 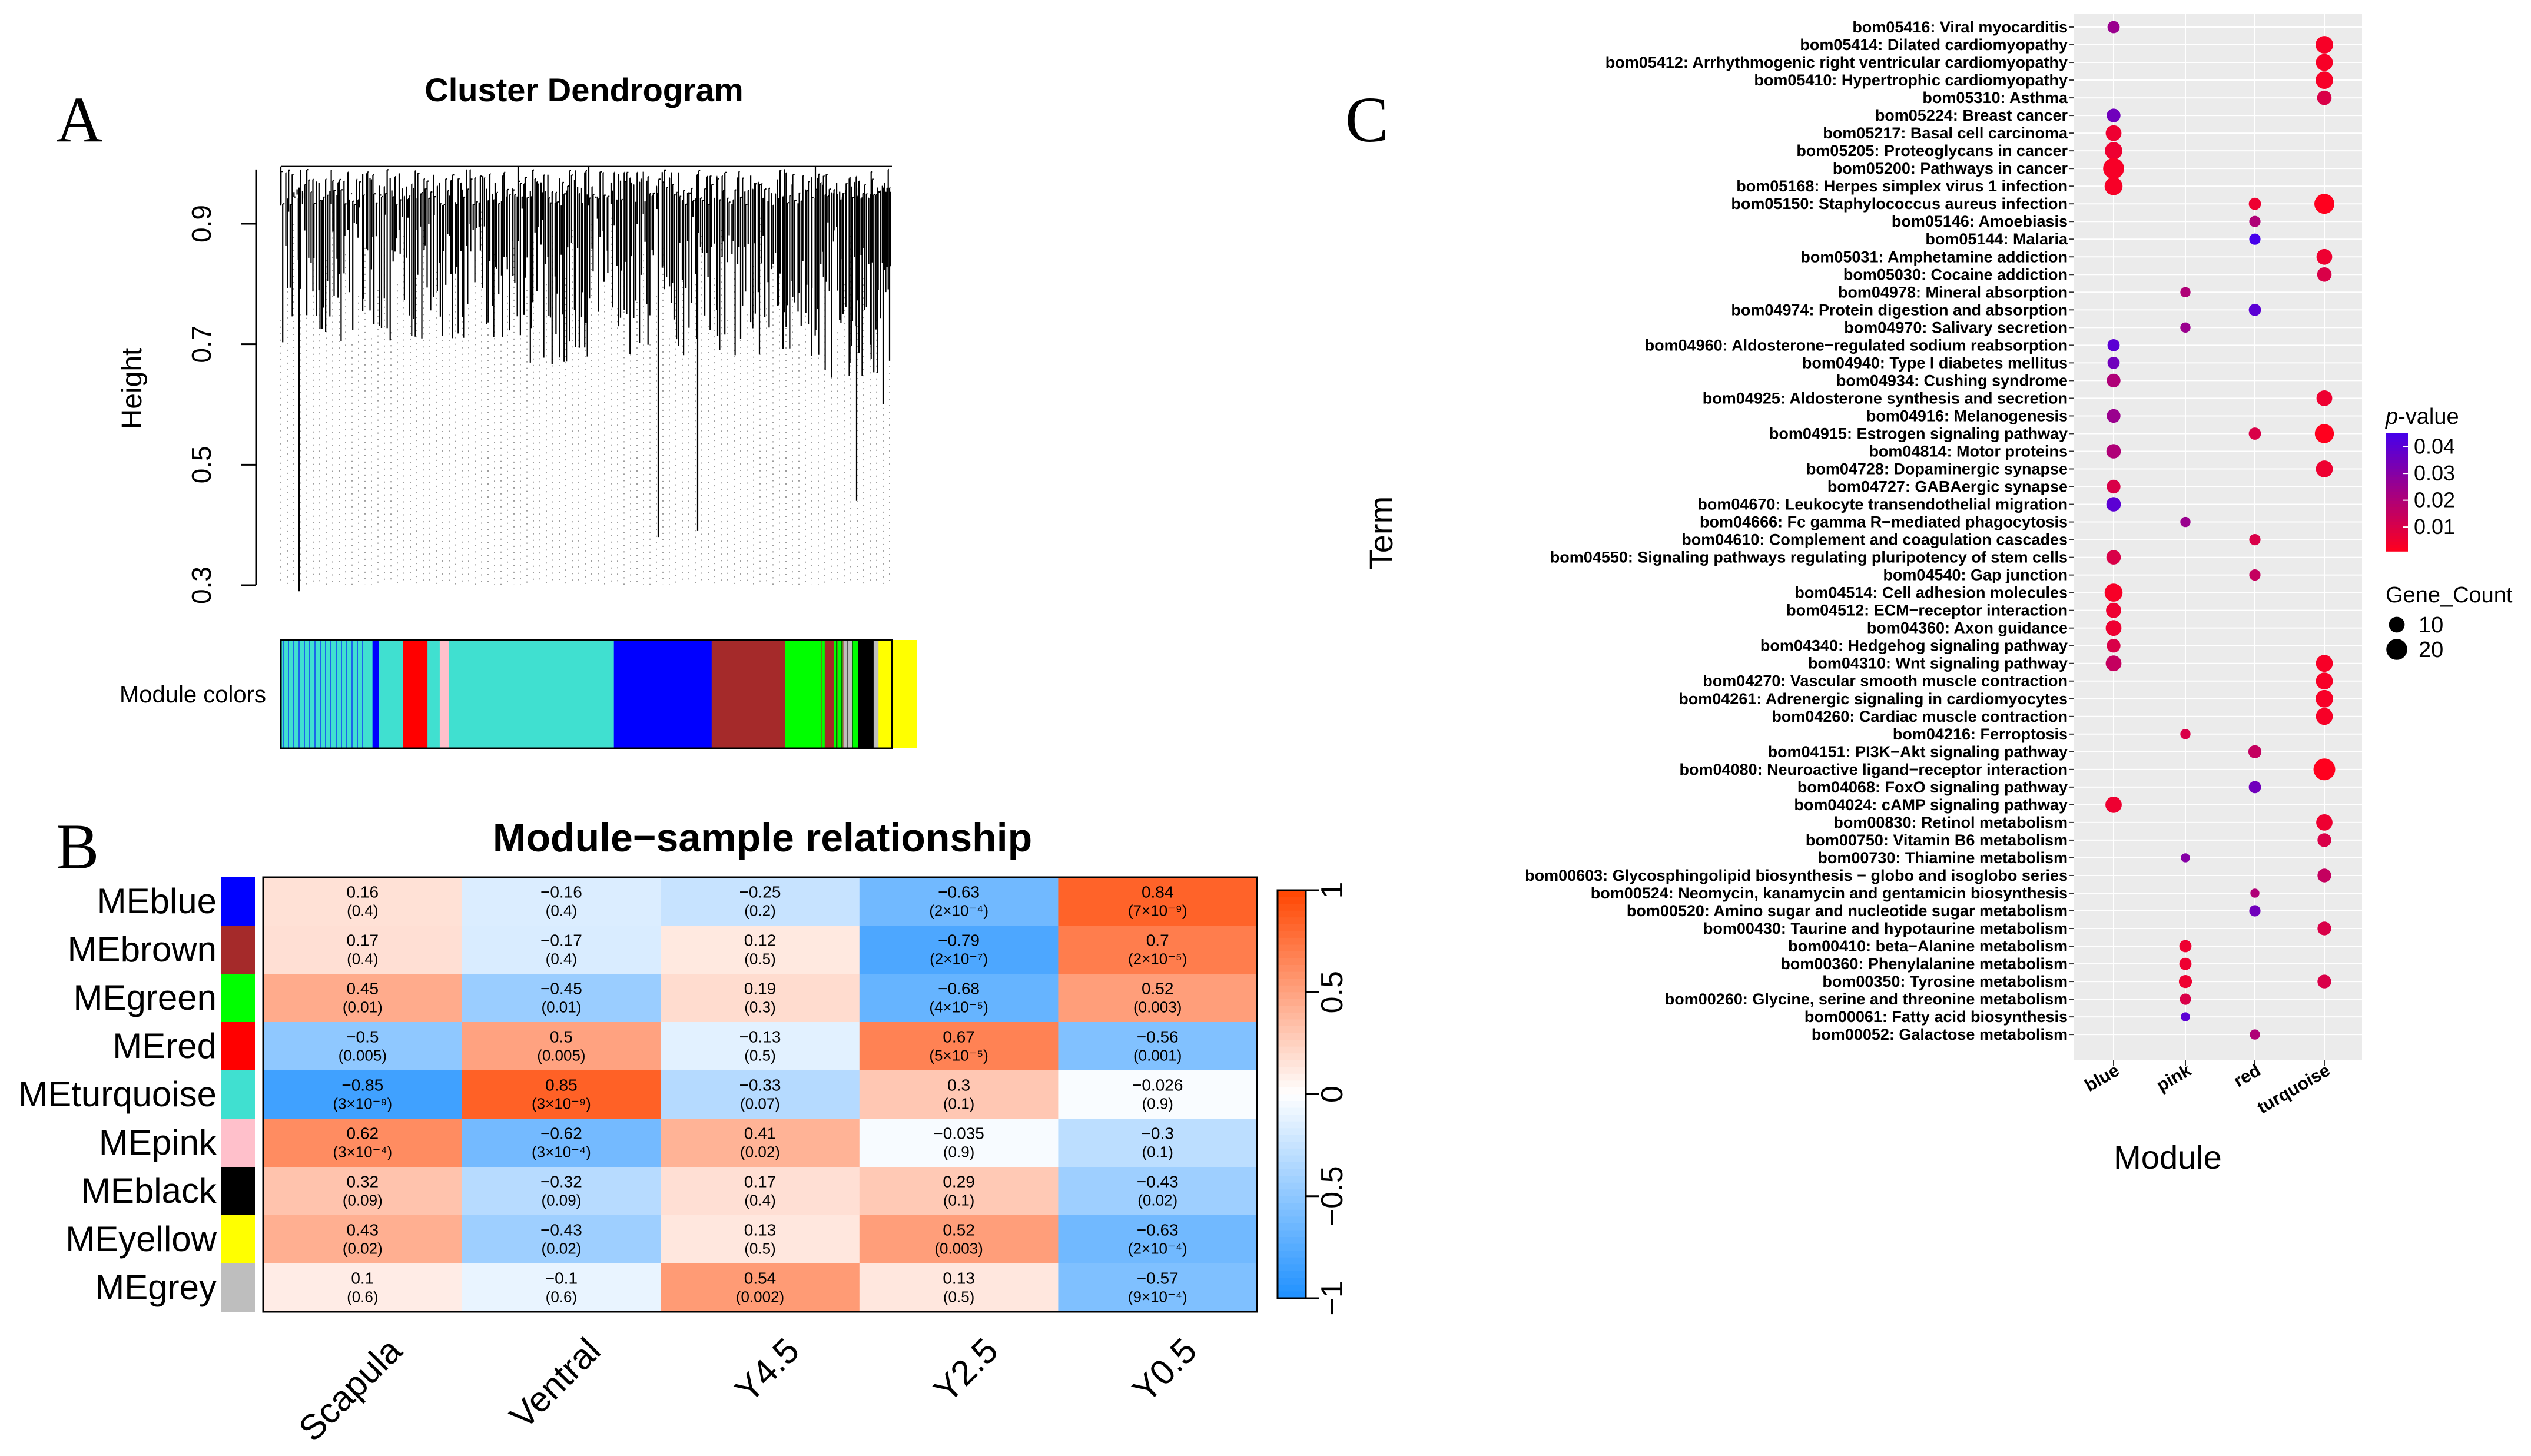 What do you see at coordinates (132, 389) in the screenshot?
I see `dendrogram-ylabel: Height` at bounding box center [132, 389].